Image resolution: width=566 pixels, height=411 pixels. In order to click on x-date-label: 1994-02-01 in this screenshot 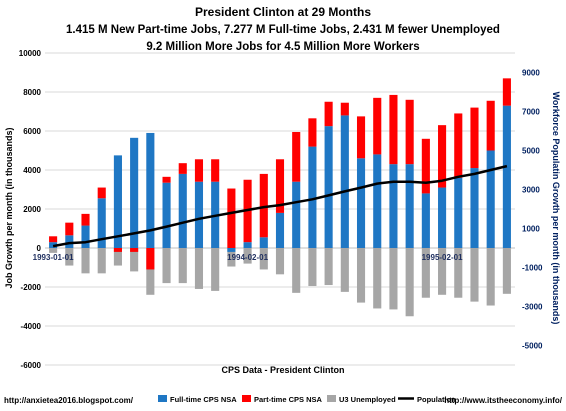, I will do `click(247, 257)`.